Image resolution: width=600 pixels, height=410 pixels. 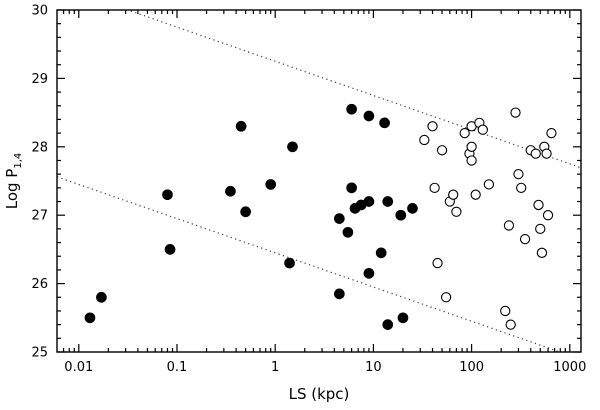 I want to click on x-tick-label: 10, so click(x=373, y=367).